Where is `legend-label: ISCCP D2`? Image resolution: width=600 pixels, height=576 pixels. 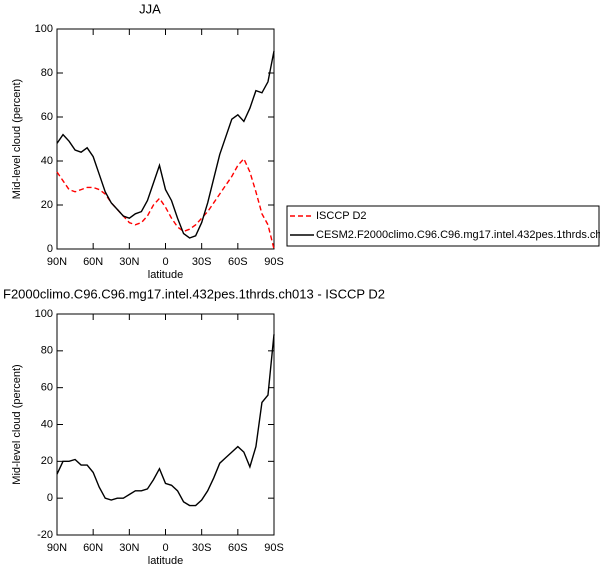 legend-label: ISCCP D2 is located at coordinates (341, 216).